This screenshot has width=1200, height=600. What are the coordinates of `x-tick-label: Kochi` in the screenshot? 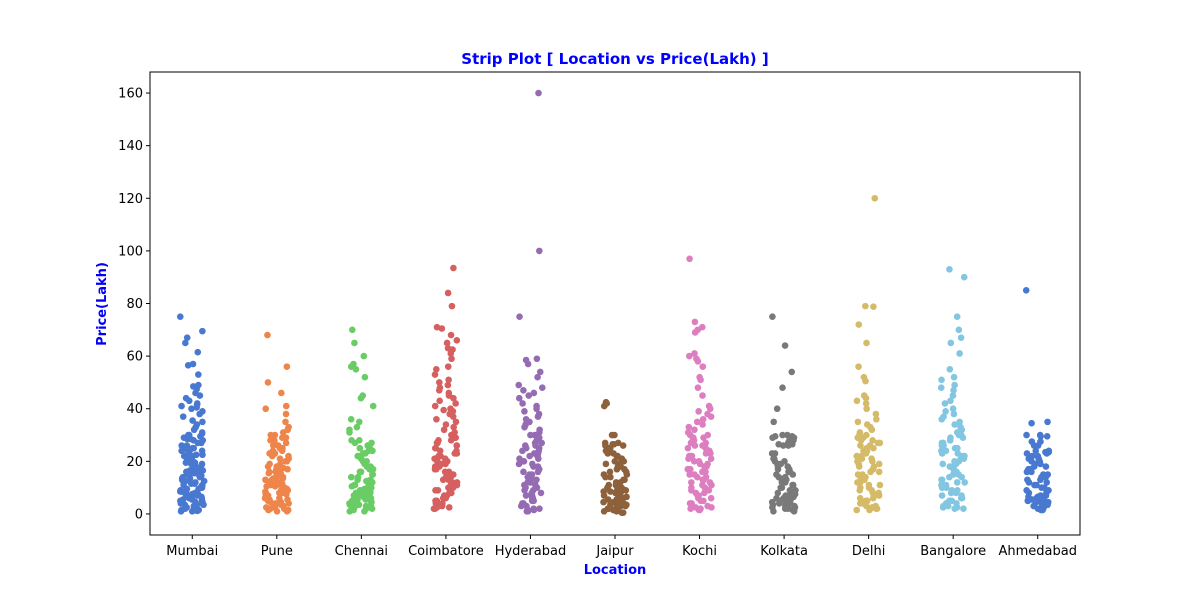 It's located at (699, 551).